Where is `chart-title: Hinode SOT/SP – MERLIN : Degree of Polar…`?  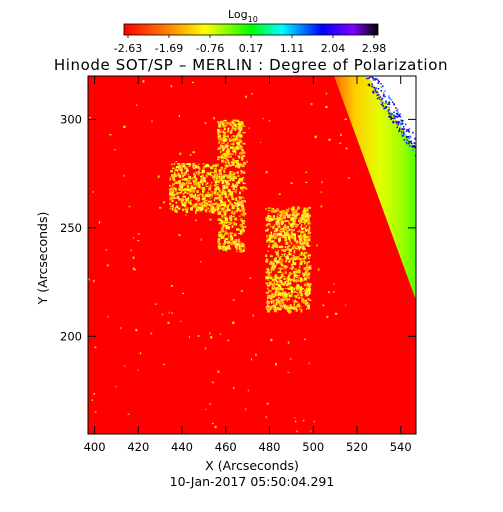 chart-title: Hinode SOT/SP – MERLIN : Degree of Polar… is located at coordinates (251, 65).